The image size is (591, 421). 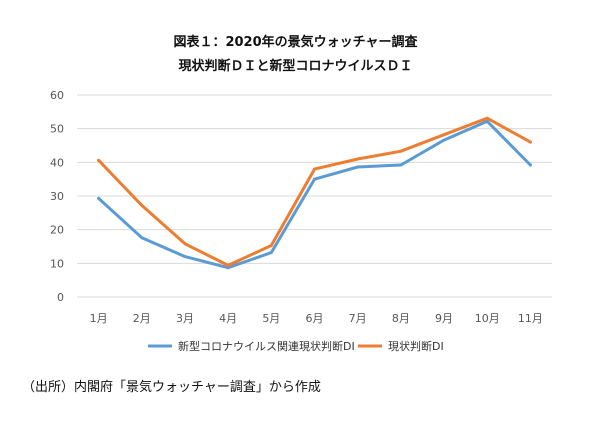 What do you see at coordinates (57, 162) in the screenshot?
I see `y-tick-label: 40` at bounding box center [57, 162].